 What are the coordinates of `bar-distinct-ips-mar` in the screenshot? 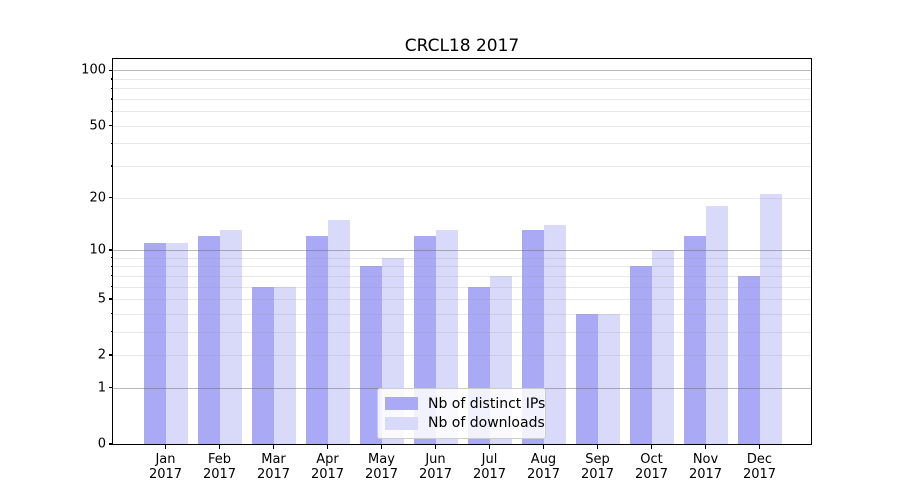 It's located at (262, 365).